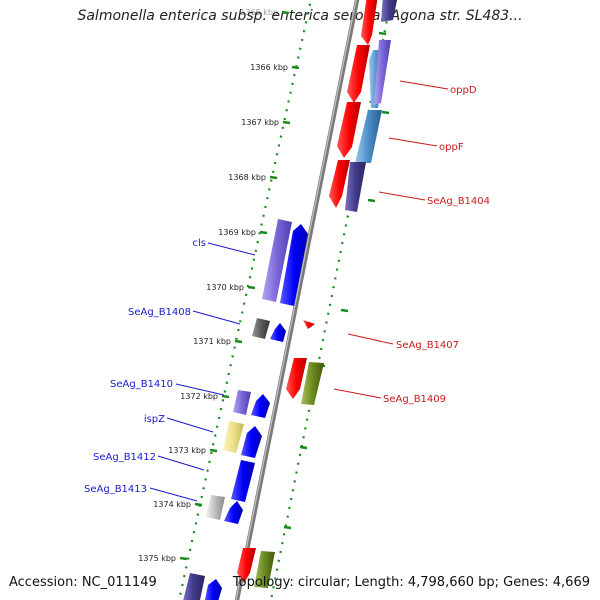  What do you see at coordinates (463, 90) in the screenshot?
I see `gene-label: oppD` at bounding box center [463, 90].